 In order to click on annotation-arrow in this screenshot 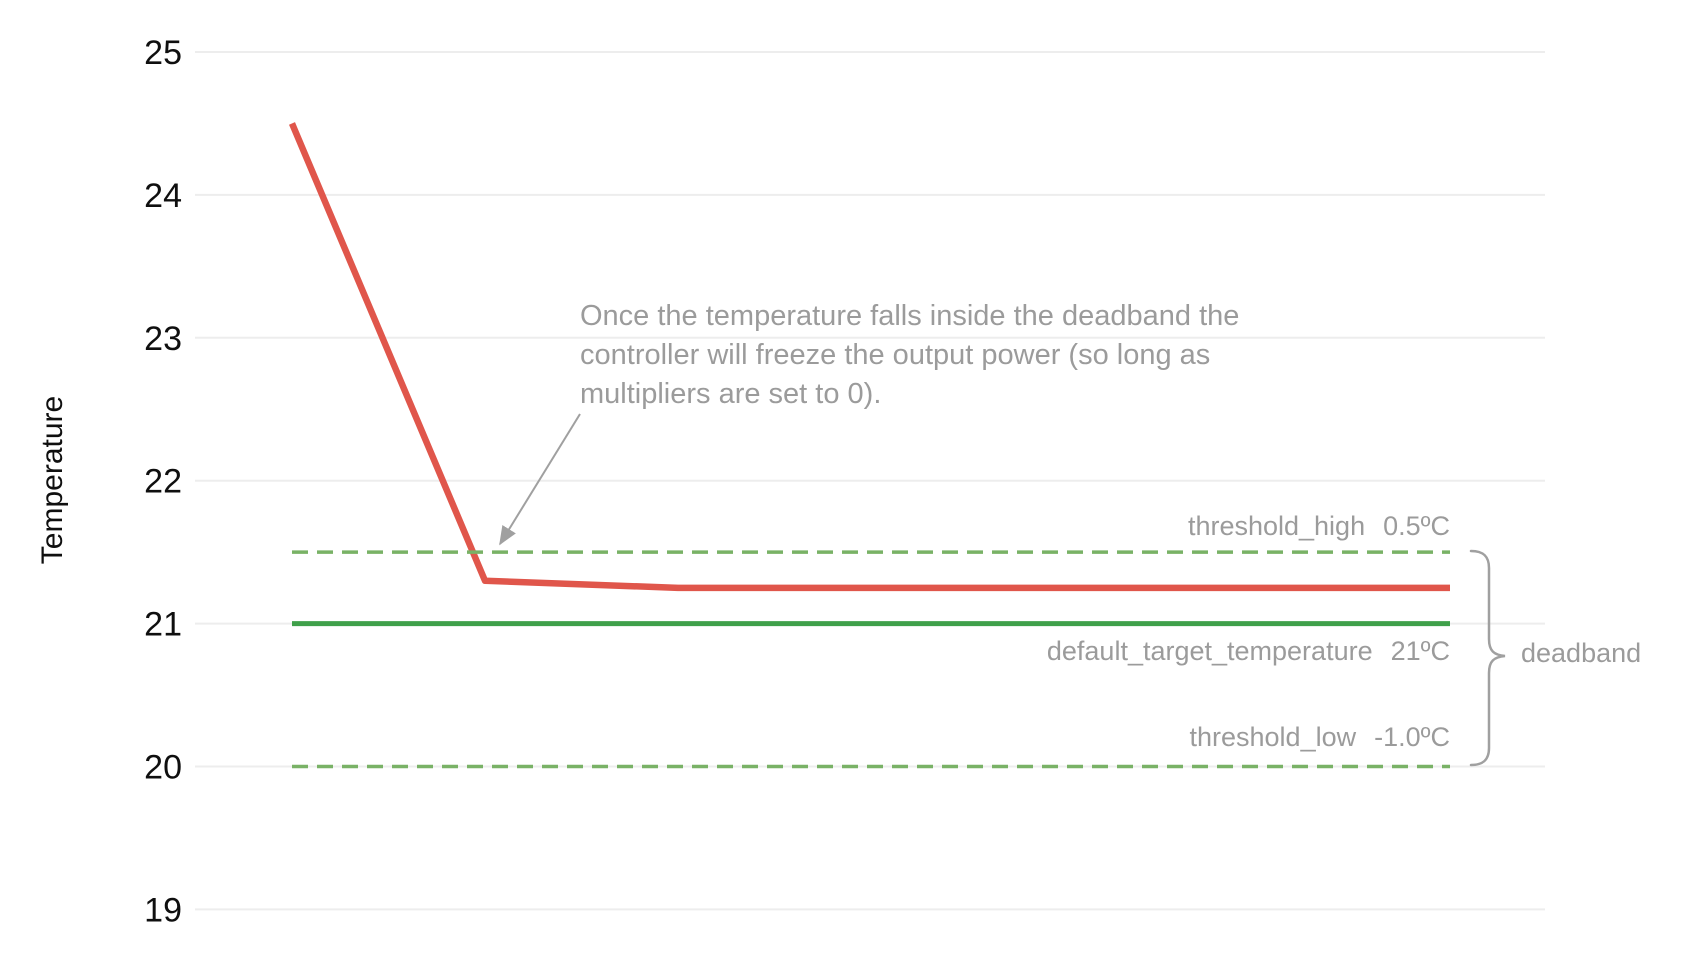, I will do `click(540, 479)`.